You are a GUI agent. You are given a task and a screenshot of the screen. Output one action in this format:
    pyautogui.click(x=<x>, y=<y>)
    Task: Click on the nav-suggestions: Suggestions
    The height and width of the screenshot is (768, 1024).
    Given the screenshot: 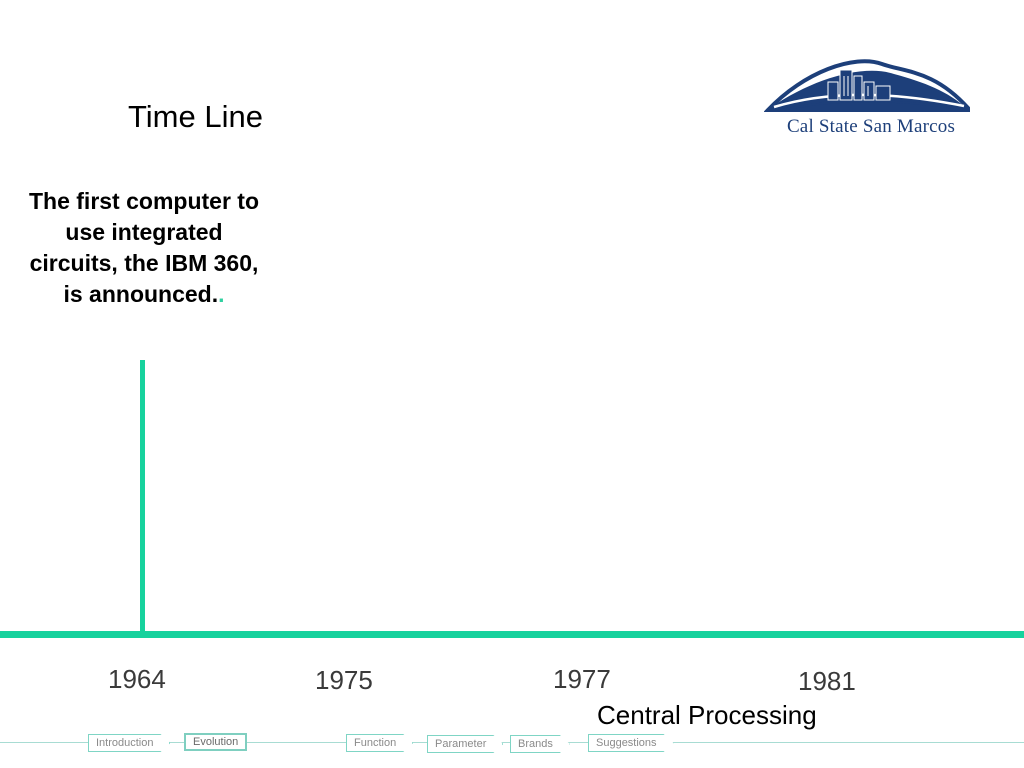 What is the action you would take?
    pyautogui.click(x=631, y=743)
    